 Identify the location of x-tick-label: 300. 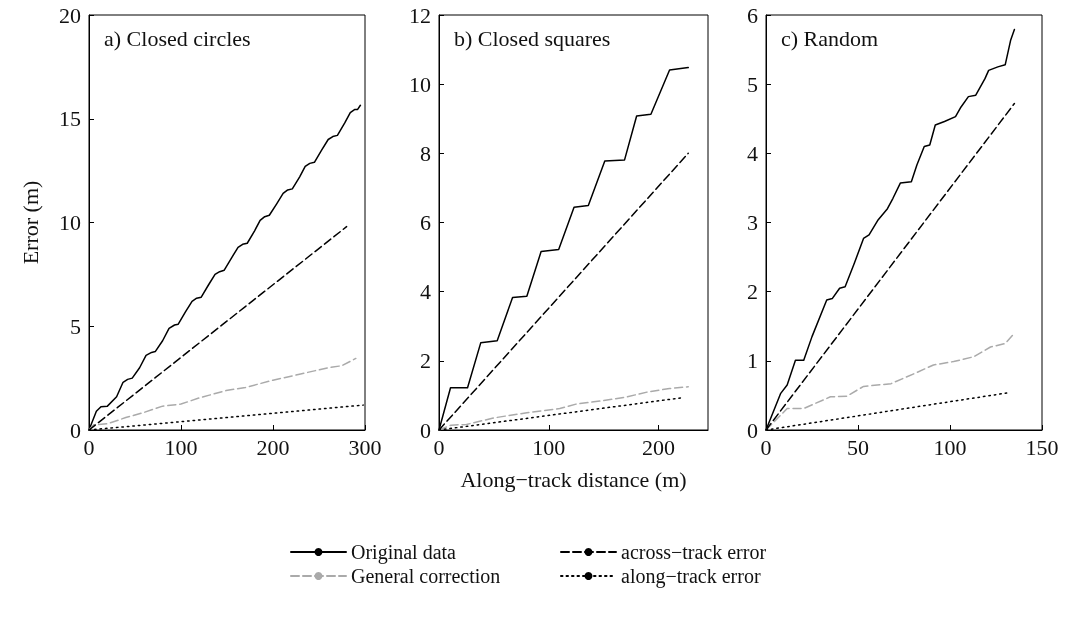
(365, 447).